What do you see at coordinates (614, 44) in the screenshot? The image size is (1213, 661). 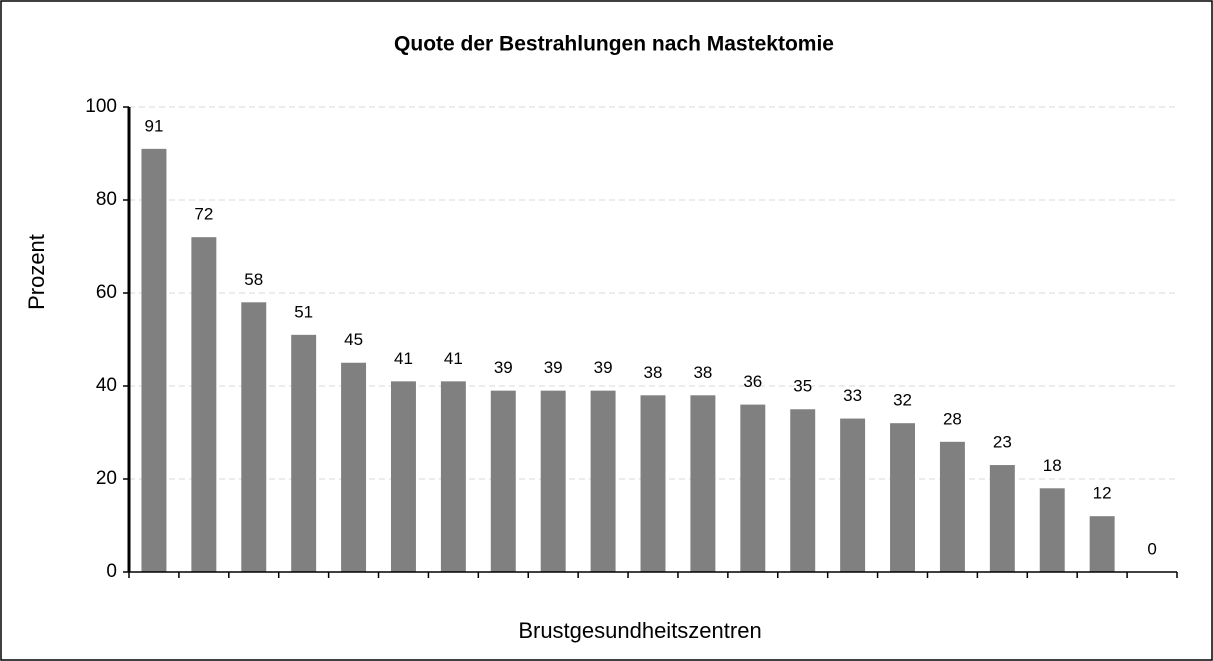 I see `chart-title: Quote der Bestrahlungen nach Mastektomie` at bounding box center [614, 44].